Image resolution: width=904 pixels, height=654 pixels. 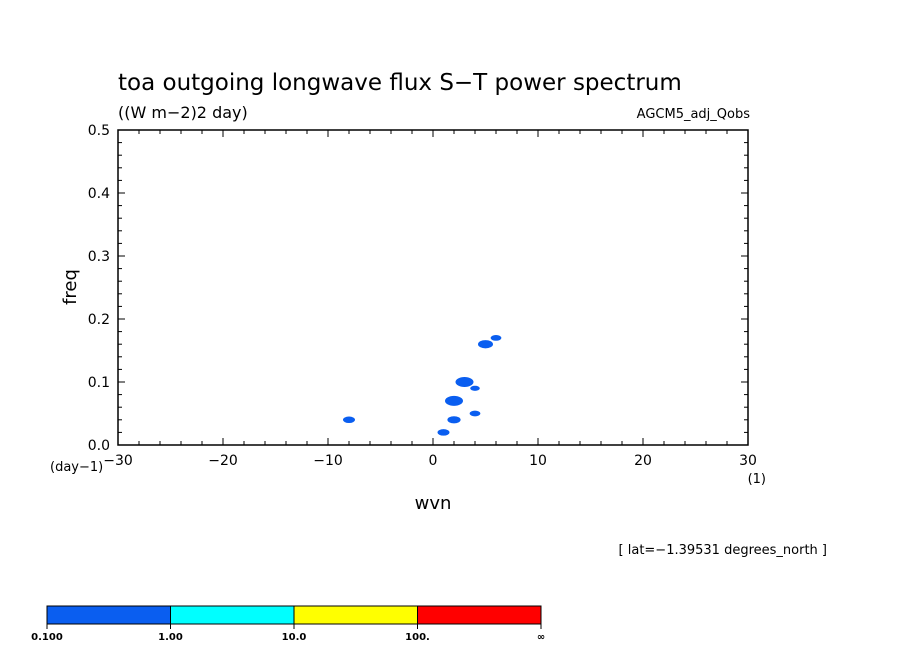 What do you see at coordinates (170, 637) in the screenshot?
I see `colorbar-label: 1.00` at bounding box center [170, 637].